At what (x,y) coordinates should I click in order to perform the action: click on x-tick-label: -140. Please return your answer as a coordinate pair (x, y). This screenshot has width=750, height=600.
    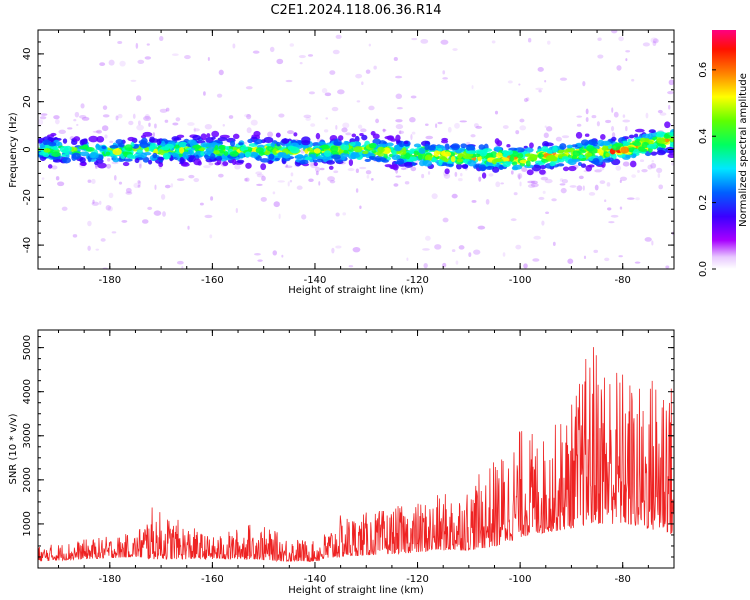
    Looking at the image, I should click on (315, 280).